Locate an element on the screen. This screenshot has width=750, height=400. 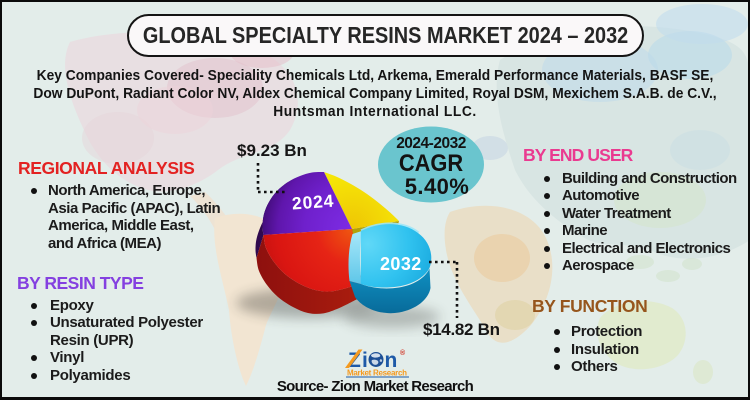
svg-text: i is located at coordinates (365, 360).